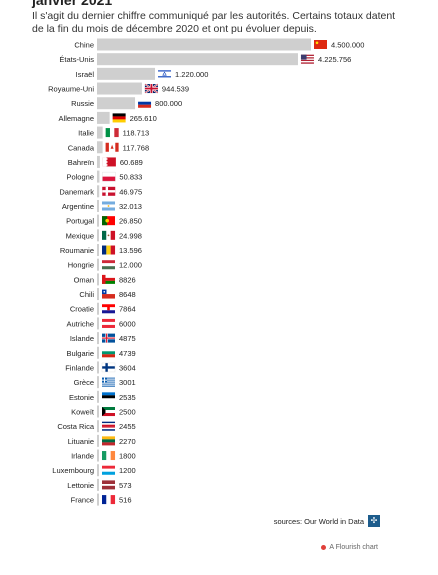  What do you see at coordinates (80, 221) in the screenshot?
I see `category-label: Portugal` at bounding box center [80, 221].